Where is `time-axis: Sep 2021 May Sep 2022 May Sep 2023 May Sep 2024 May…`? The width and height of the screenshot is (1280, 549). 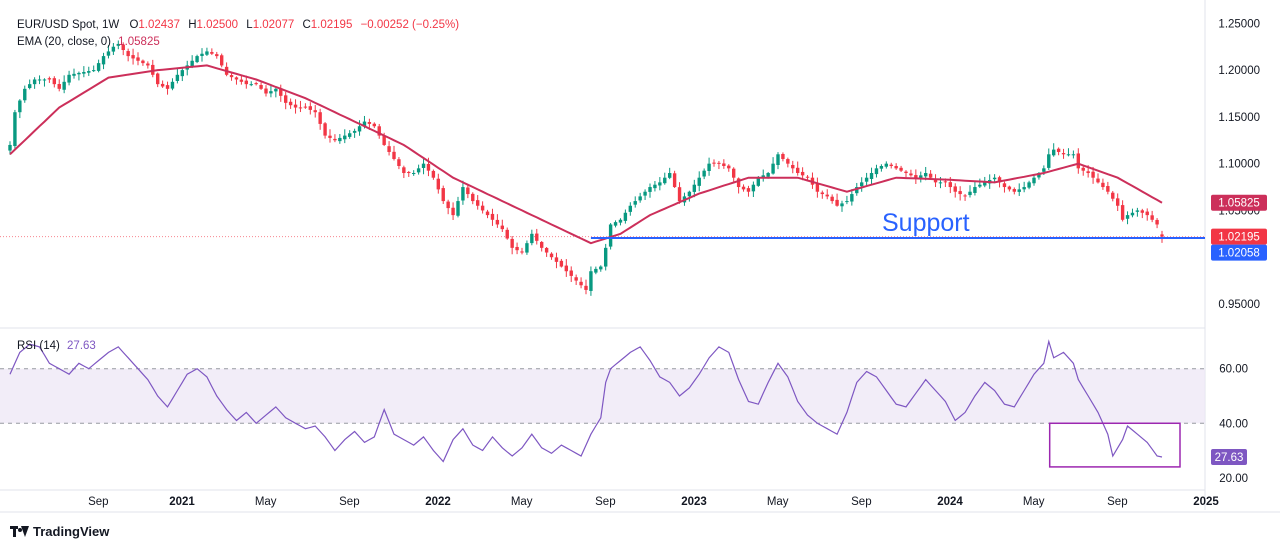 time-axis: Sep 2021 May Sep 2022 May Sep 2023 May Sep 2024 May… is located at coordinates (653, 502).